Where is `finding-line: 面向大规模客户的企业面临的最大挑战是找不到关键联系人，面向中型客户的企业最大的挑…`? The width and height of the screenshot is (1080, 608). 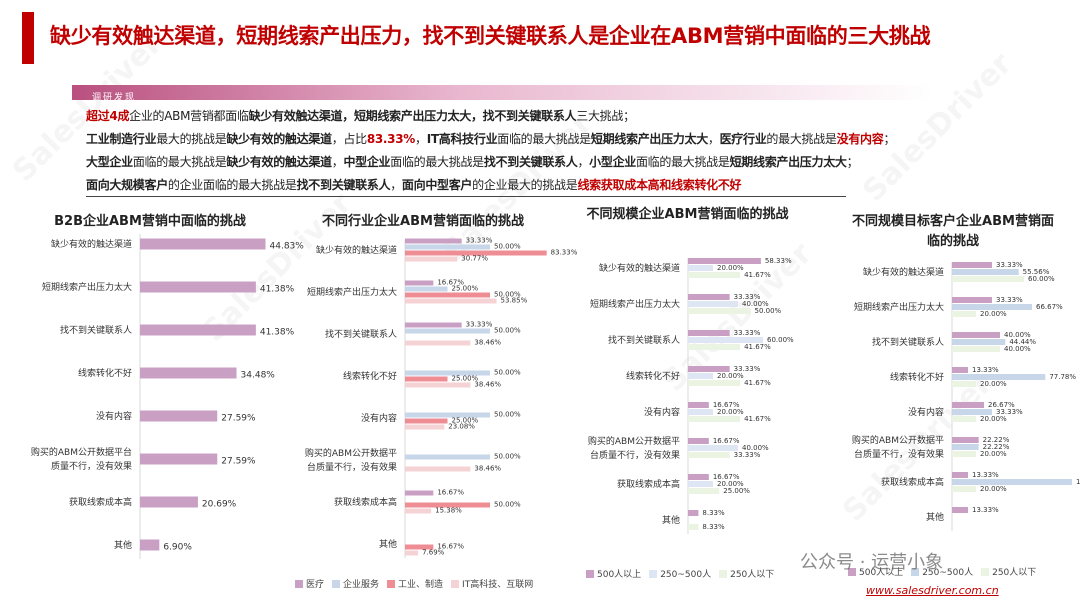
finding-line: 面向大规模客户的企业面临的最大挑战是找不到关键联系人，面向中型客户的企业最大的挑… is located at coordinates (466, 185).